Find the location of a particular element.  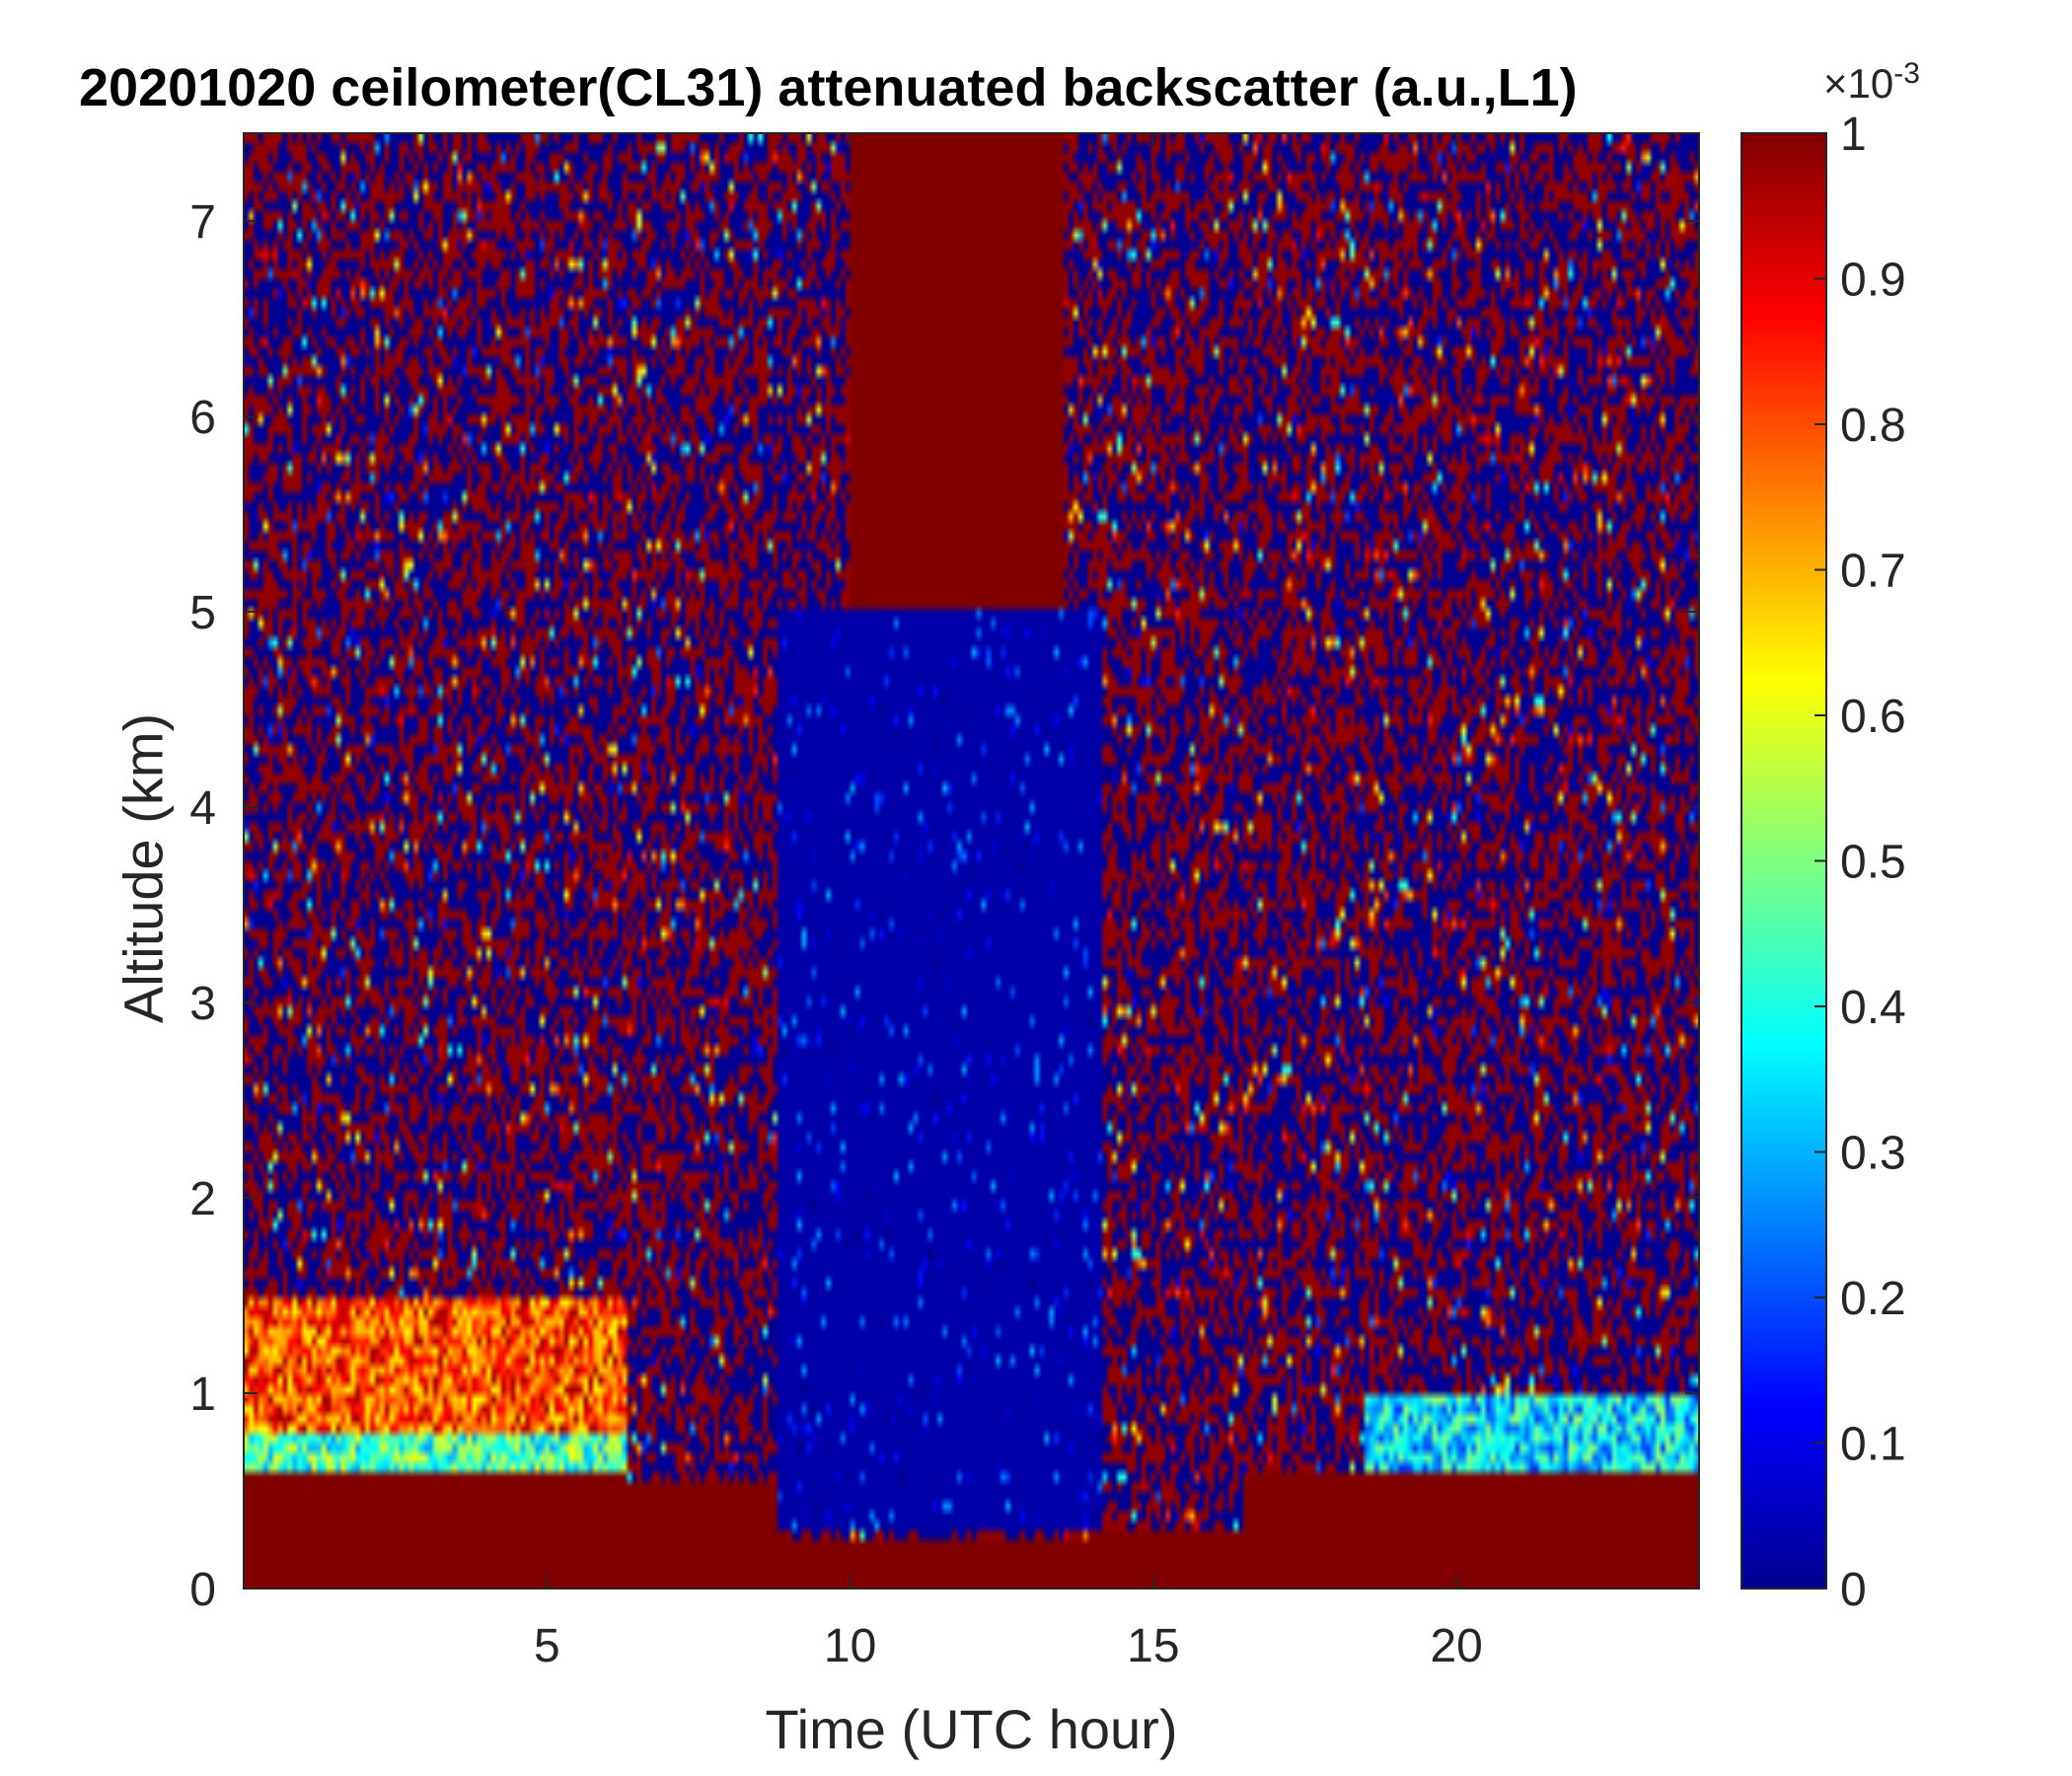

colorbar-exponent: ×10⁻³ is located at coordinates (1872, 83).